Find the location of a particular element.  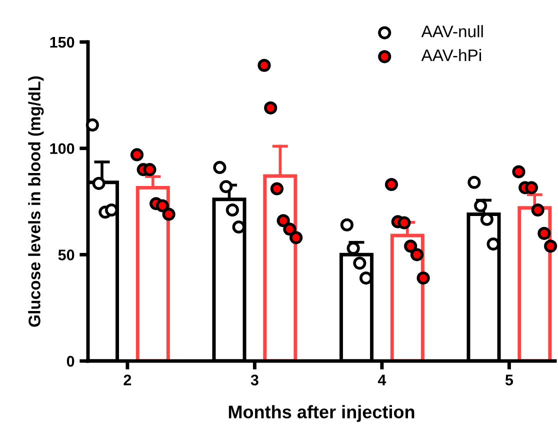

x-tick-label: 2 is located at coordinates (128, 380).